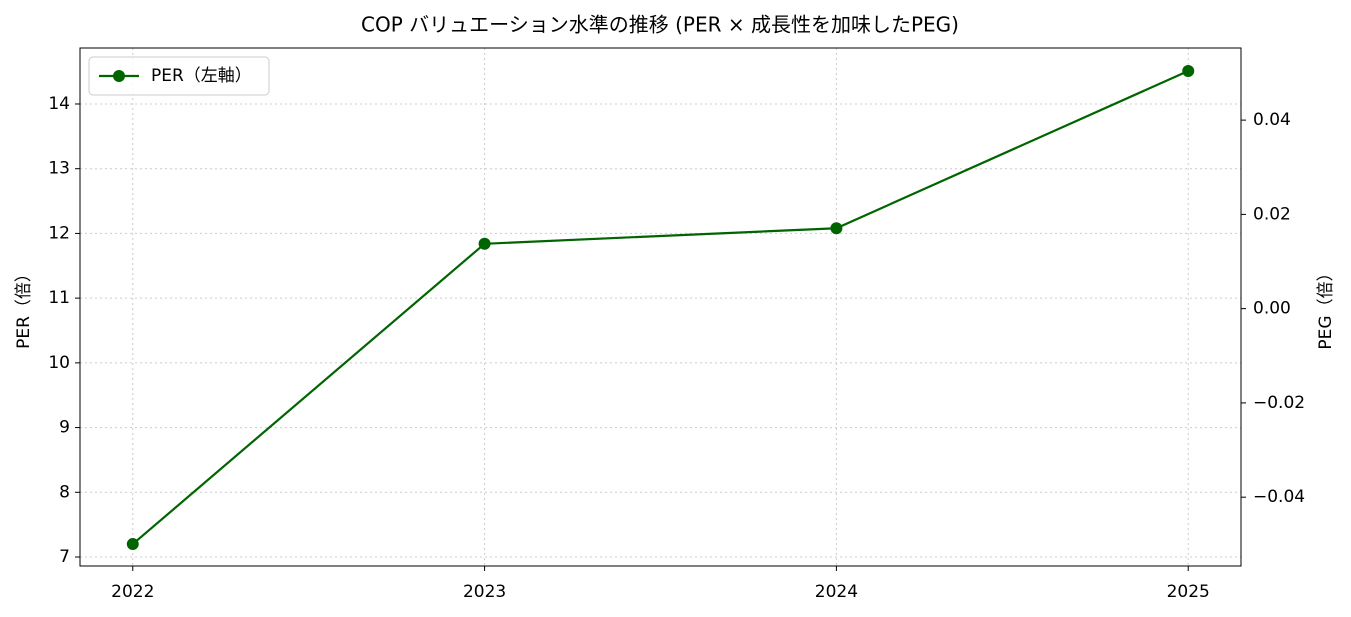 The width and height of the screenshot is (1351, 617). Describe the element at coordinates (660, 25) in the screenshot. I see `chart-title: COP バリュエーション水準の推移 (PER × 成長性を加味したPEG)` at that location.